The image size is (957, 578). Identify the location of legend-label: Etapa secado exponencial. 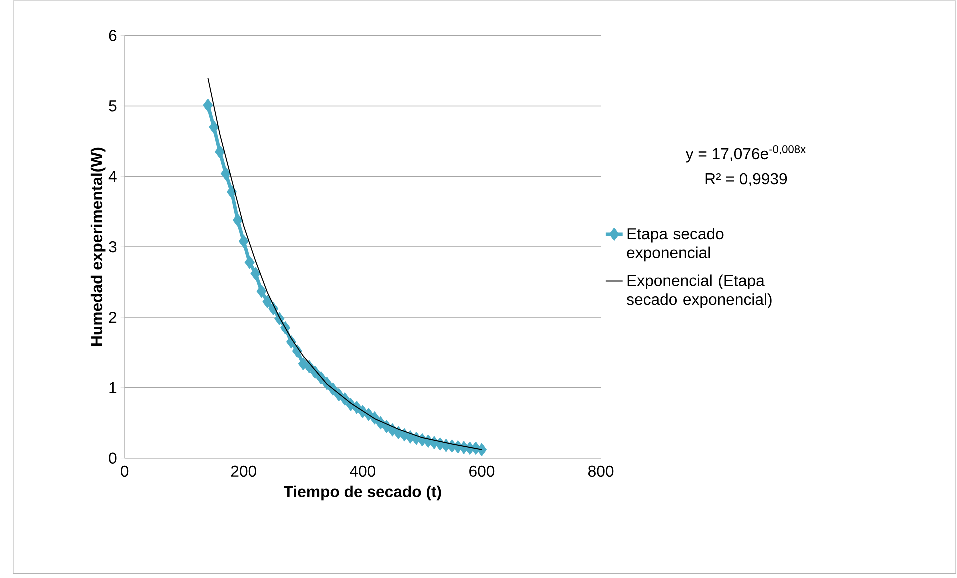
(675, 245).